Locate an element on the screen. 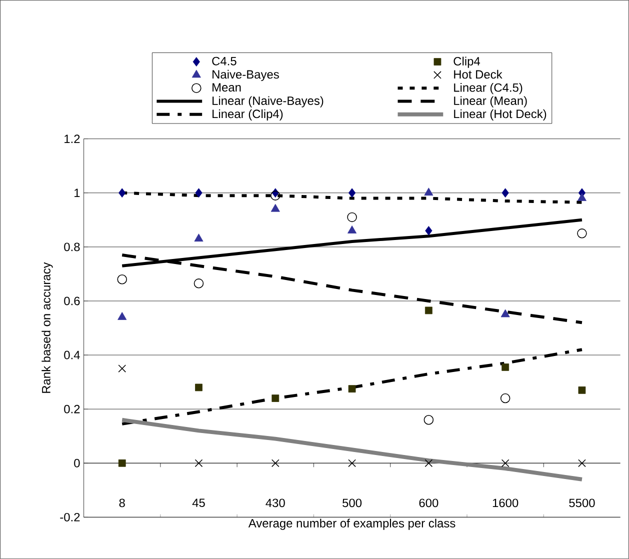 The image size is (629, 559). legend-label: Mean is located at coordinates (226, 87).